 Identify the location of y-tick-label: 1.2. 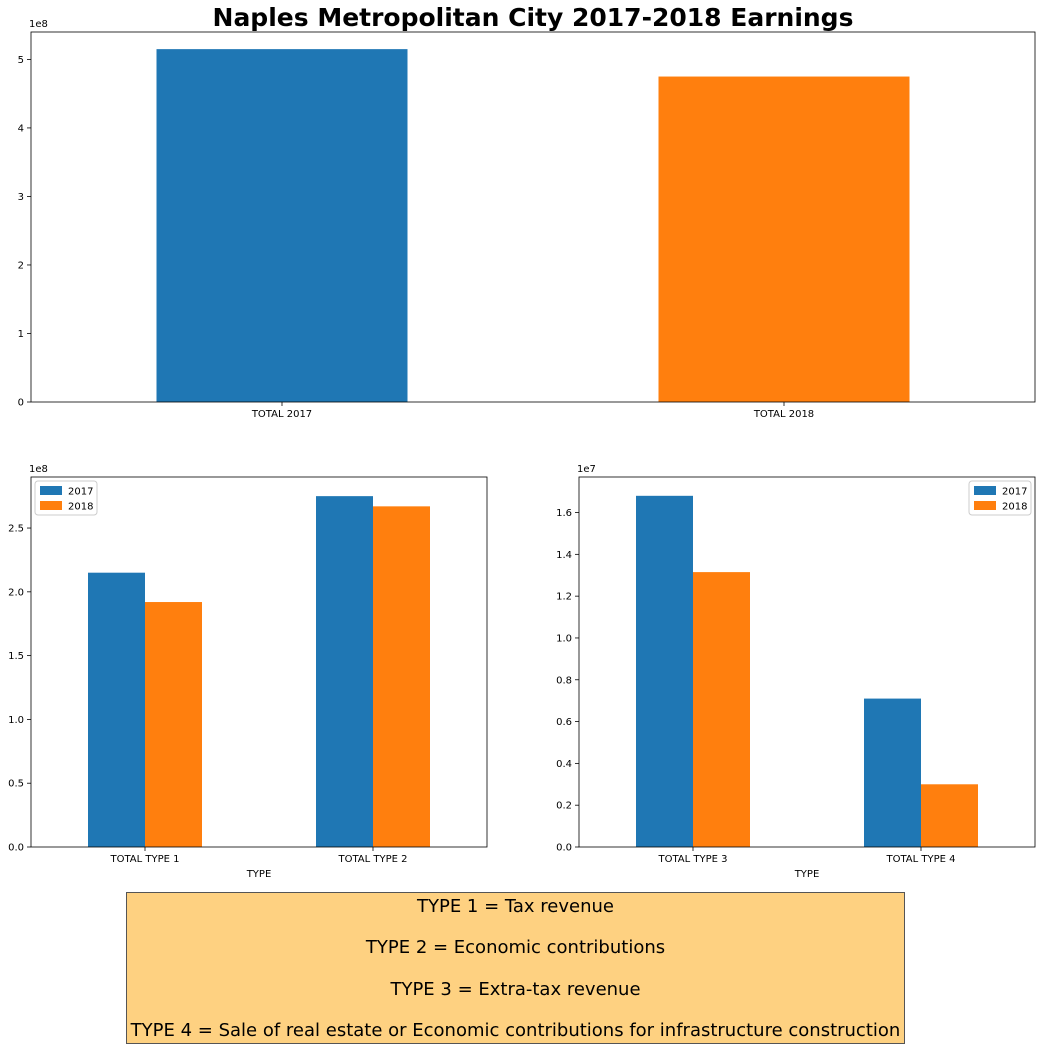
(564, 597).